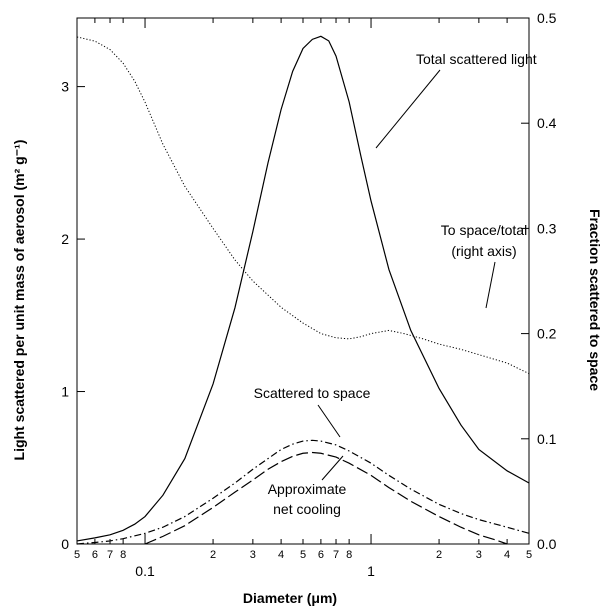 This screenshot has height=609, width=612. Describe the element at coordinates (408, 109) in the screenshot. I see `annotation-leader-total` at that location.